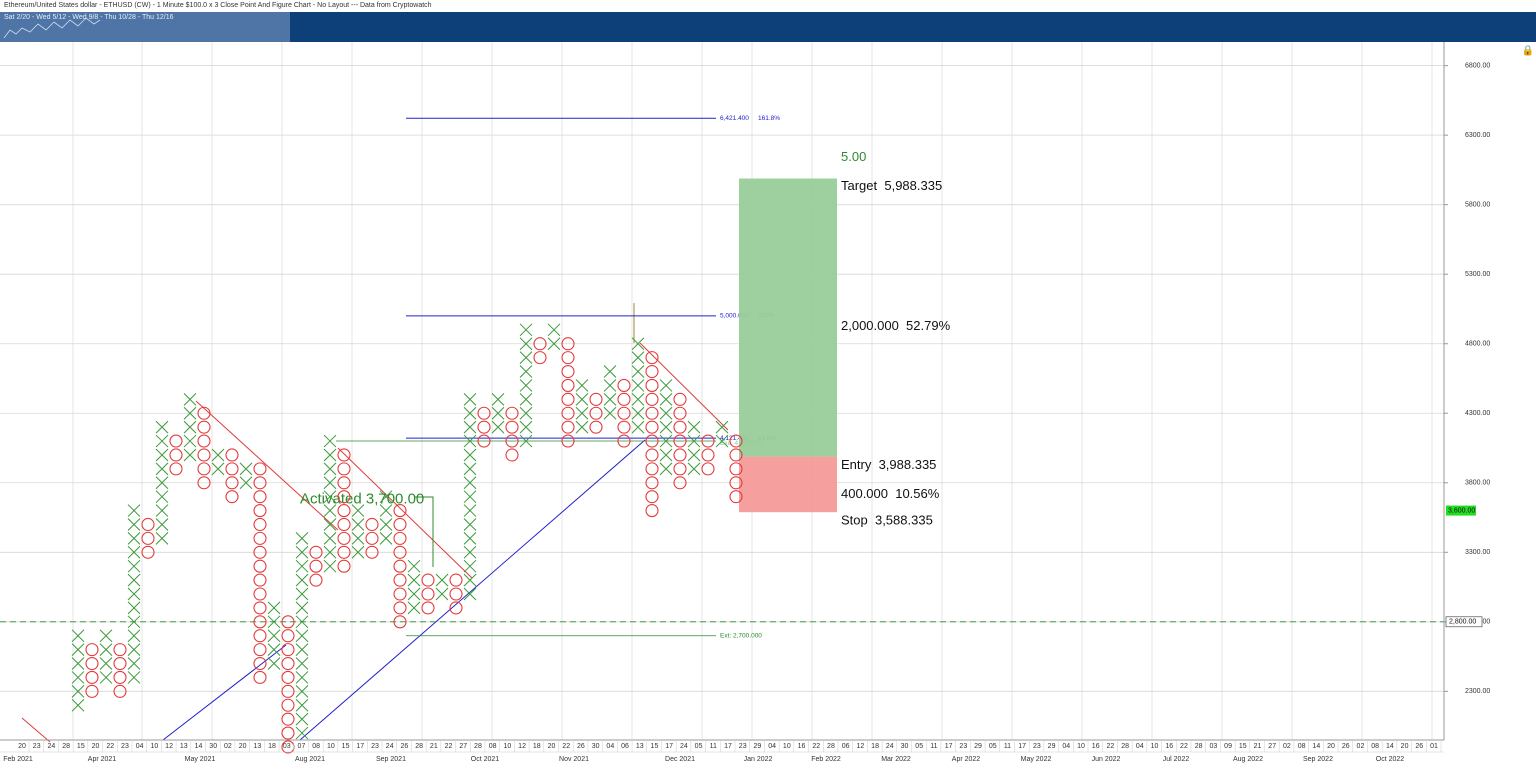  I want to click on price-line-label: 2,800.00, so click(1462, 622).